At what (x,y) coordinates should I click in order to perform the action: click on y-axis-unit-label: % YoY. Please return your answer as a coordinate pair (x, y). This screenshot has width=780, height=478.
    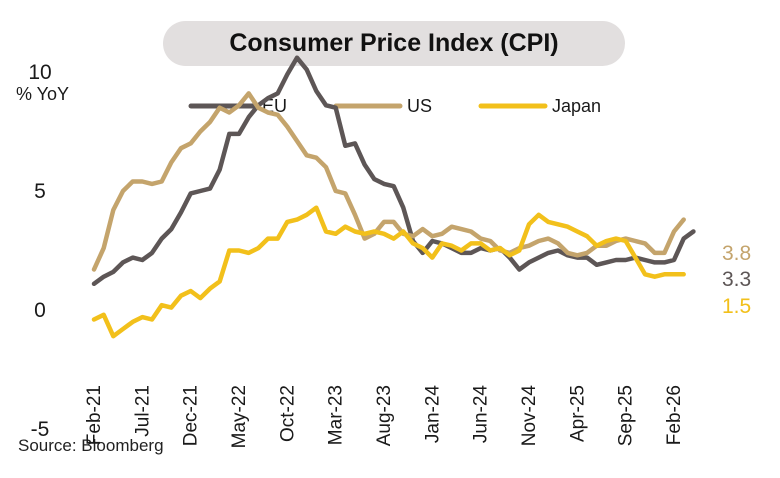
    Looking at the image, I should click on (43, 94).